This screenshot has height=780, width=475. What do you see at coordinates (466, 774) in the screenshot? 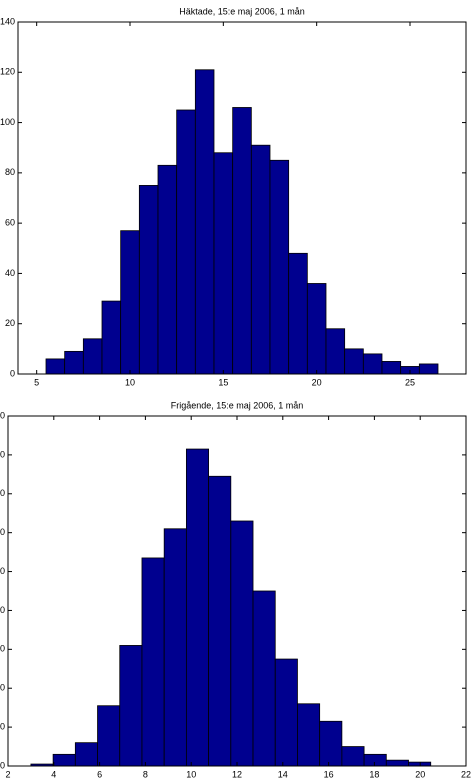
I see `x-tick-label: 22` at bounding box center [466, 774].